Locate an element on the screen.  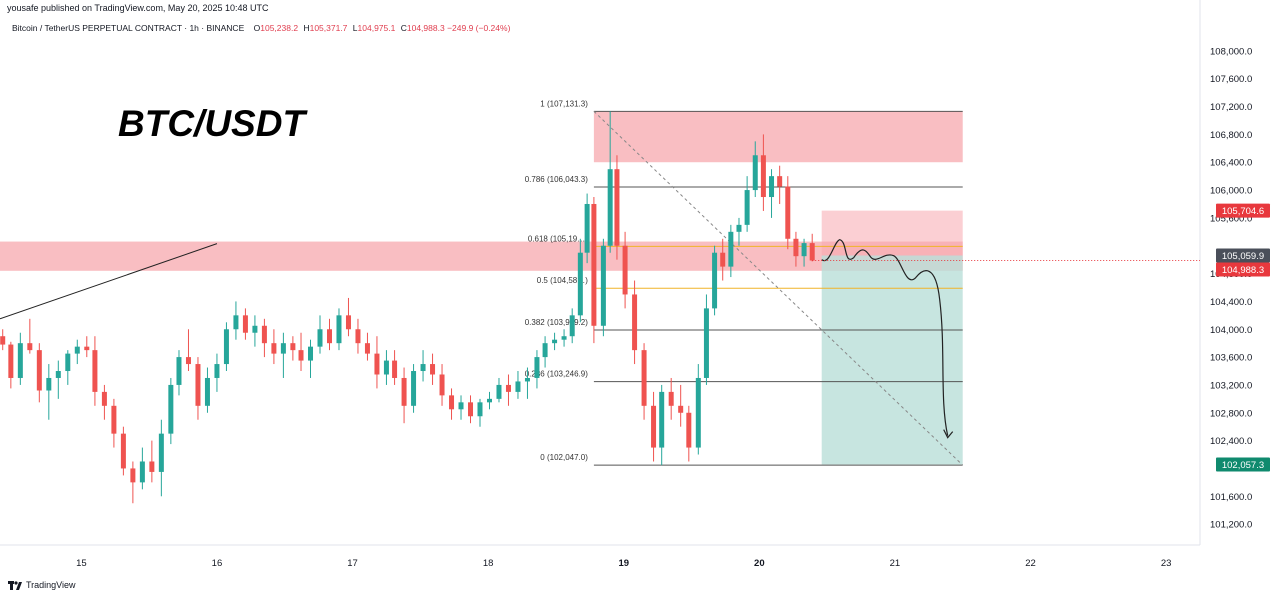
fib-label-0.786: 0.786 (106,043.3) is located at coordinates (556, 179).